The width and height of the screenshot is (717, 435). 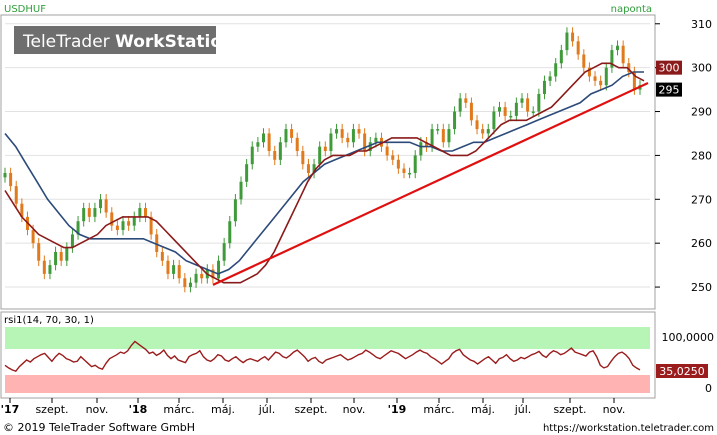 I want to click on x-tick-label: '18, so click(x=138, y=409).